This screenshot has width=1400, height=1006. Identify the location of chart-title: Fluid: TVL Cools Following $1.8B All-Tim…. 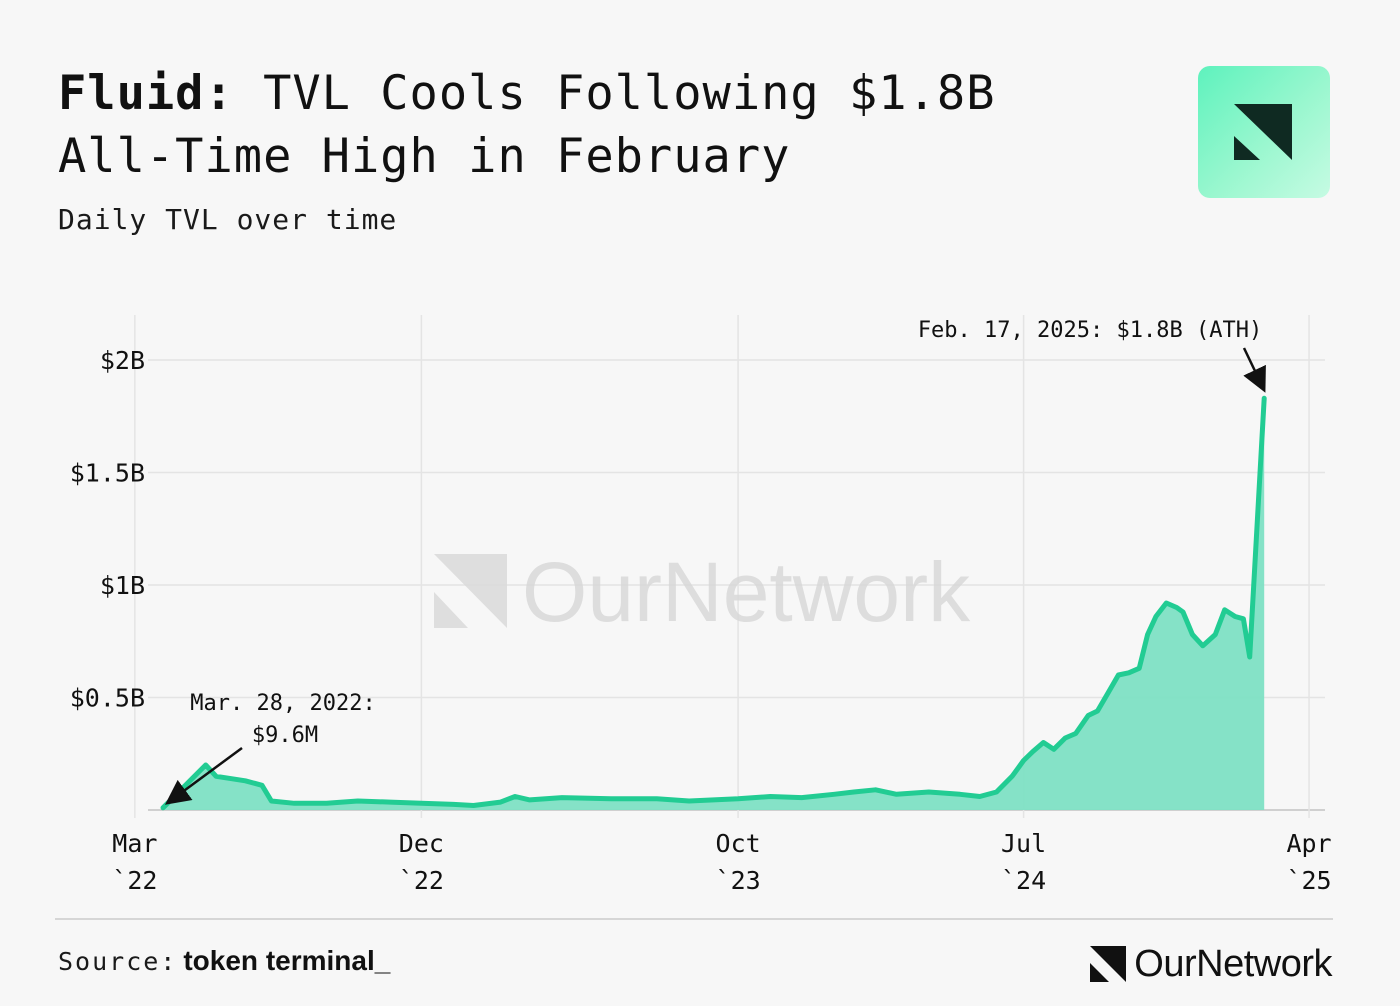
(598, 125).